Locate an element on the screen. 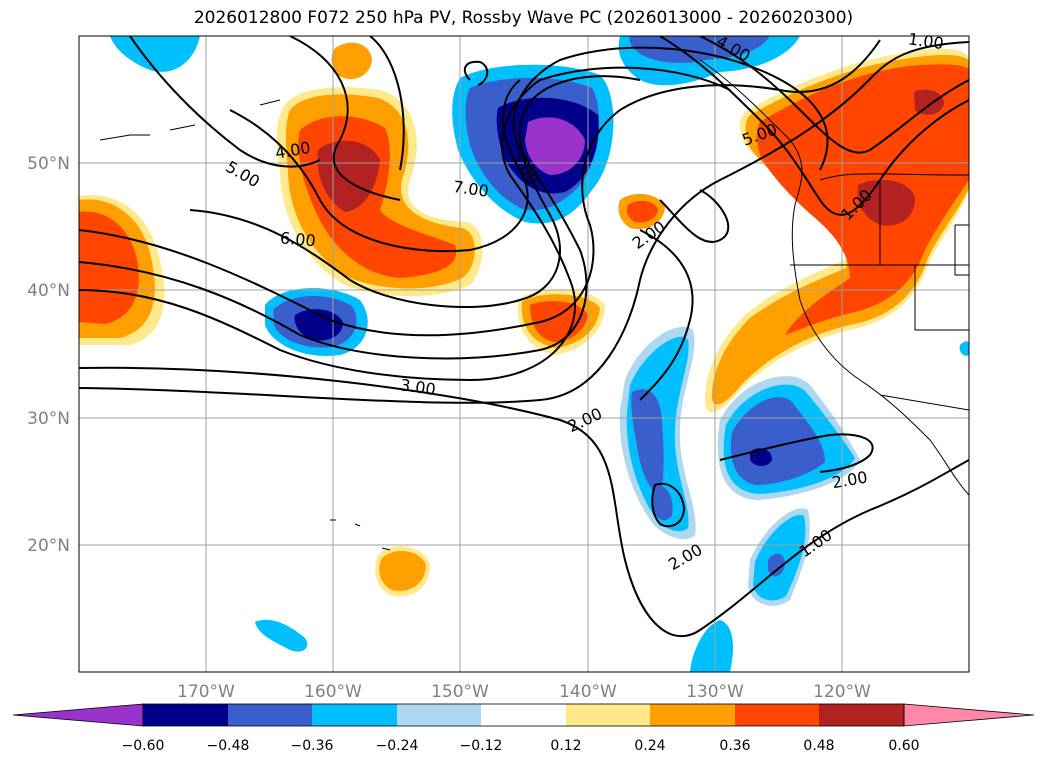 The image size is (1047, 765). colorbar-tick: −0.24 is located at coordinates (397, 746).